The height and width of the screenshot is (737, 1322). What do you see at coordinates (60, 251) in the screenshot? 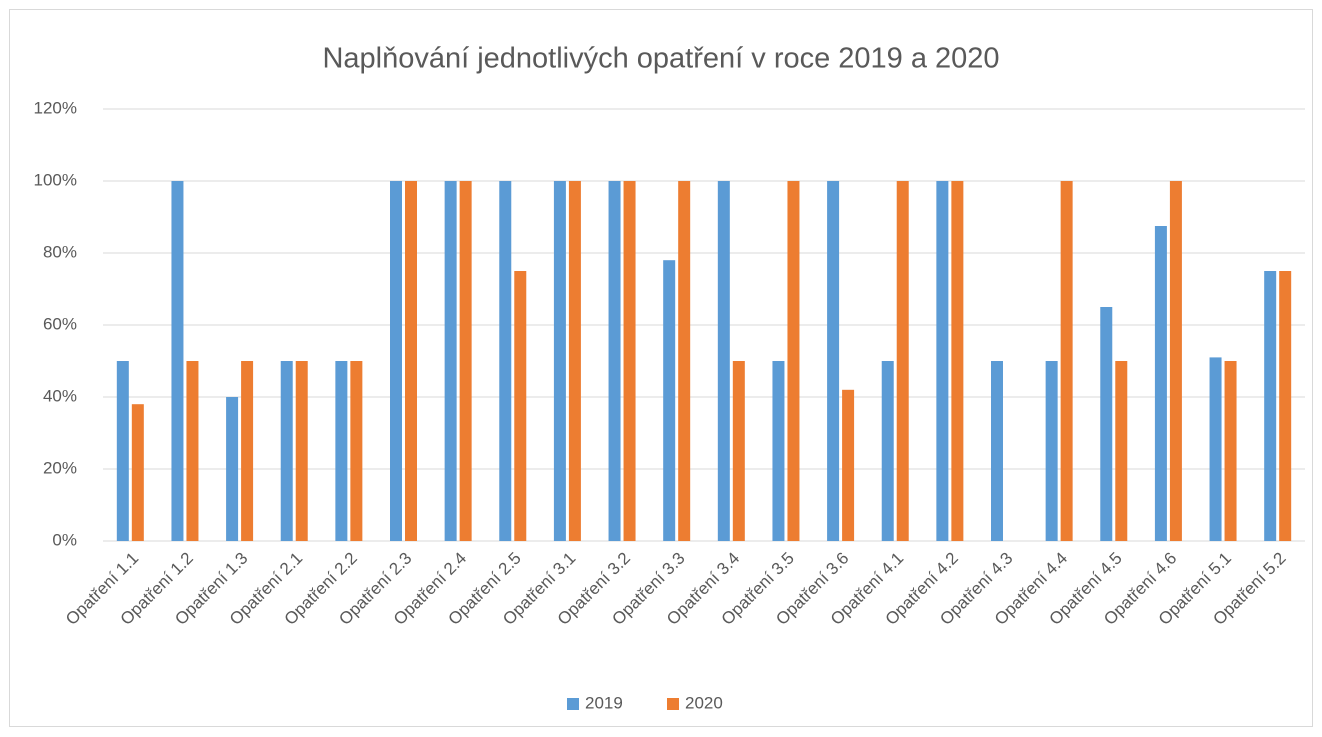
I see `y-tick-label: 80%` at bounding box center [60, 251].